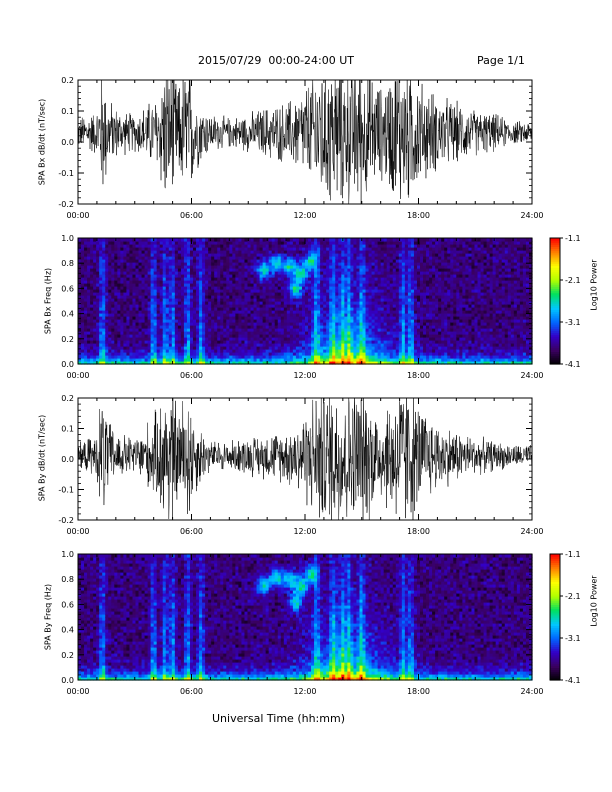 Image resolution: width=612 pixels, height=792 pixels. What do you see at coordinates (594, 601) in the screenshot?
I see `colorbar-2-label: Log10 Power` at bounding box center [594, 601].